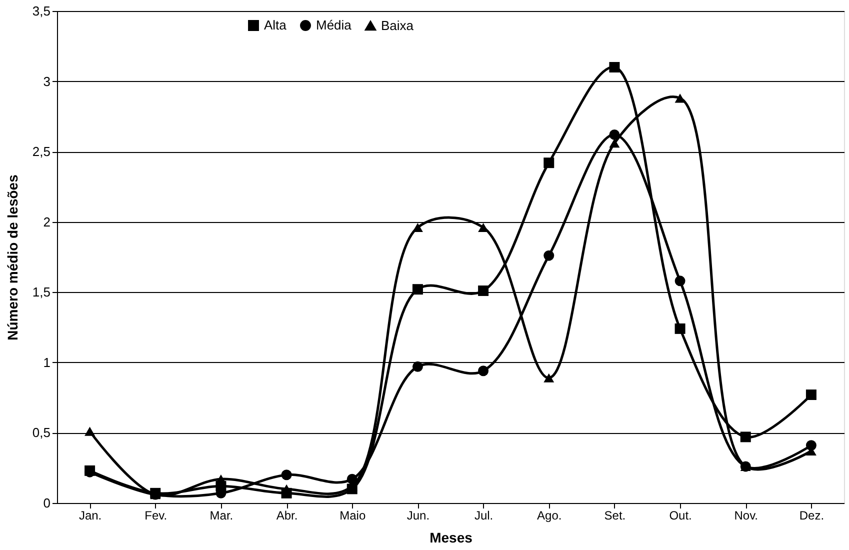 Image resolution: width=849 pixels, height=550 pixels. Describe the element at coordinates (549, 515) in the screenshot. I see `x-tick-label: Ago.` at that location.